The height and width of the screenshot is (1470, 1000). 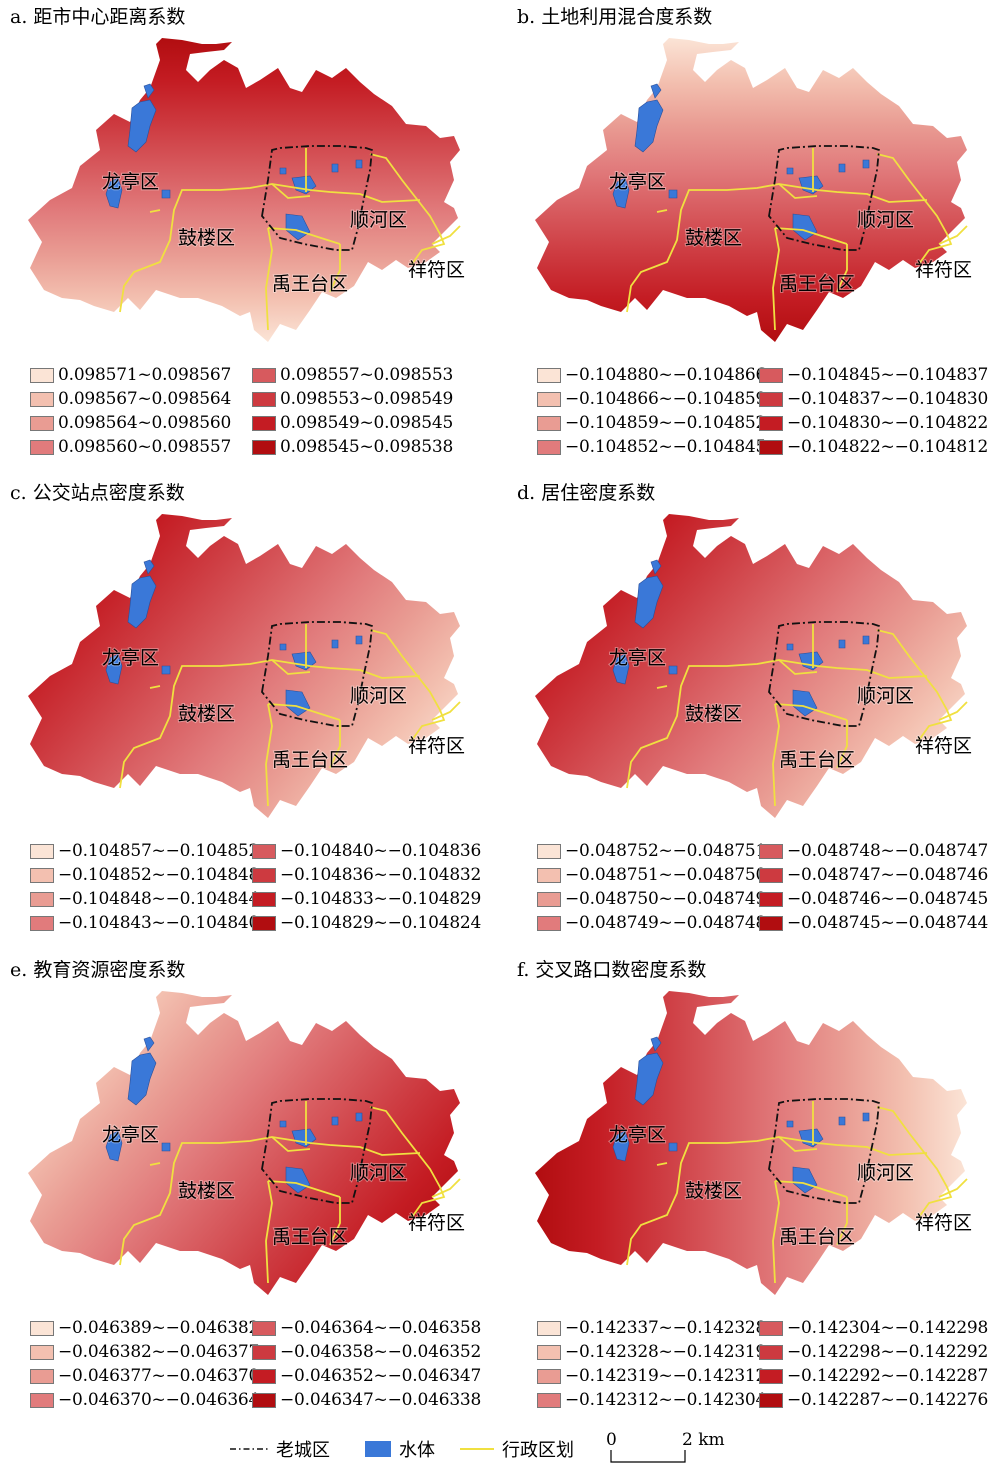 I want to click on legend-label: −0.104822~−0.104812, so click(x=888, y=447).